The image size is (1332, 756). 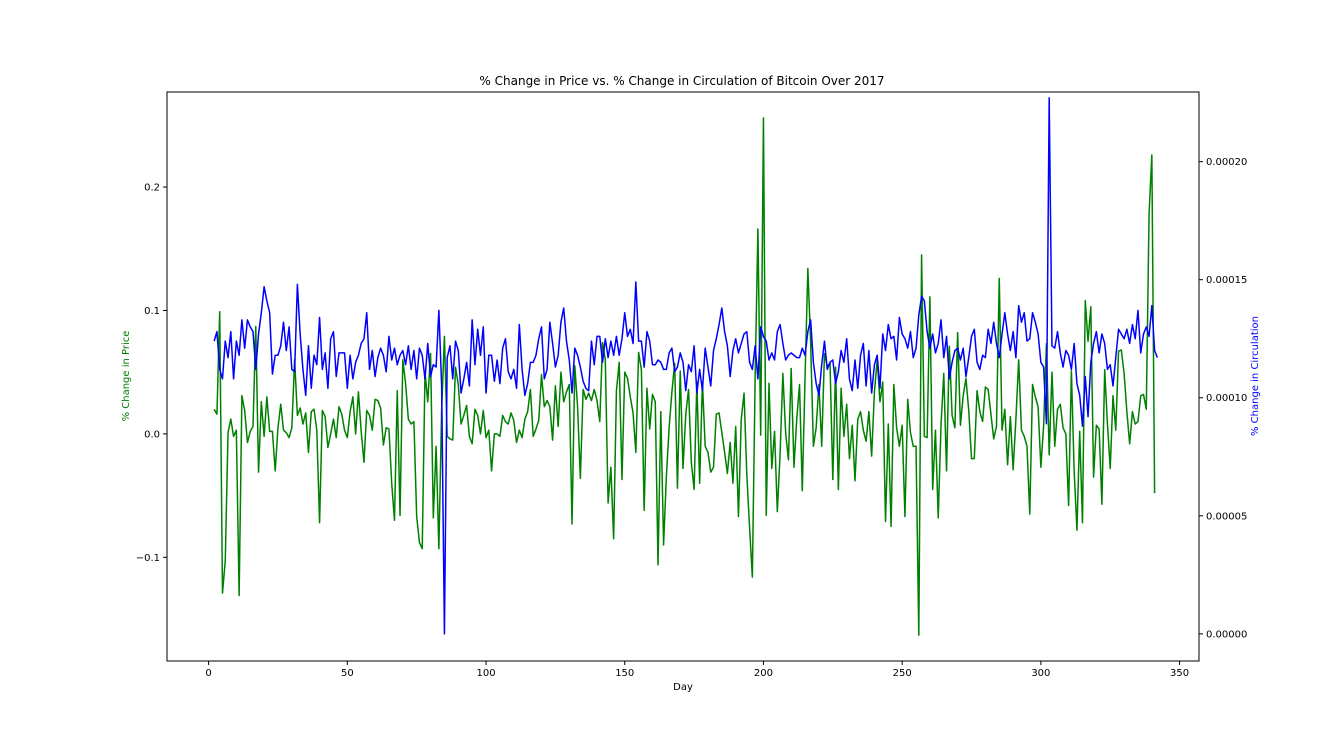 I want to click on x-tick-label: 100, so click(x=485, y=673).